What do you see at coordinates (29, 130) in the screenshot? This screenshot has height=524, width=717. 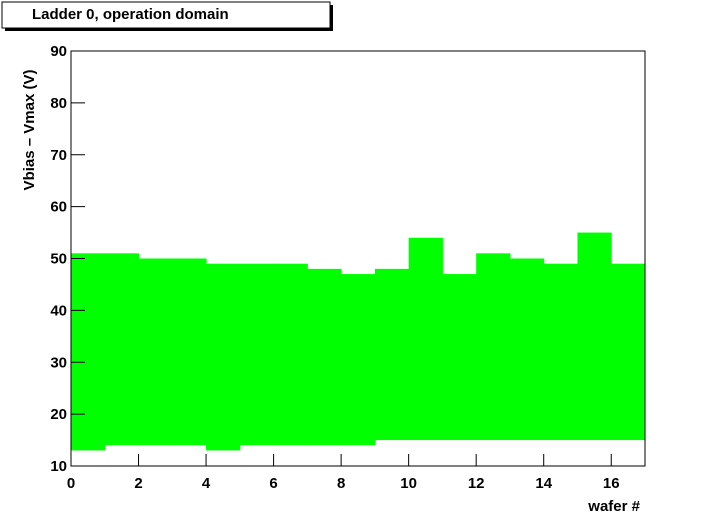 I see `y-axis-label: Vbias – Vmax (V)` at bounding box center [29, 130].